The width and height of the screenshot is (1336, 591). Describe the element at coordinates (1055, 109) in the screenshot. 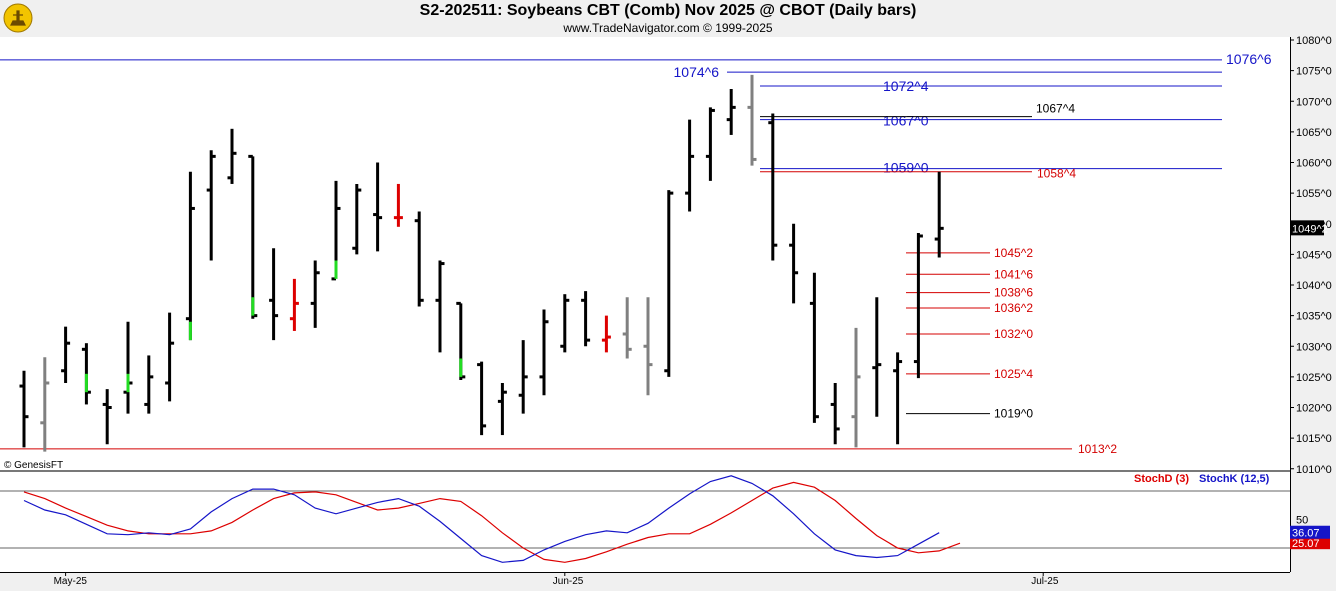

I see `level-label: 1067^4` at that location.